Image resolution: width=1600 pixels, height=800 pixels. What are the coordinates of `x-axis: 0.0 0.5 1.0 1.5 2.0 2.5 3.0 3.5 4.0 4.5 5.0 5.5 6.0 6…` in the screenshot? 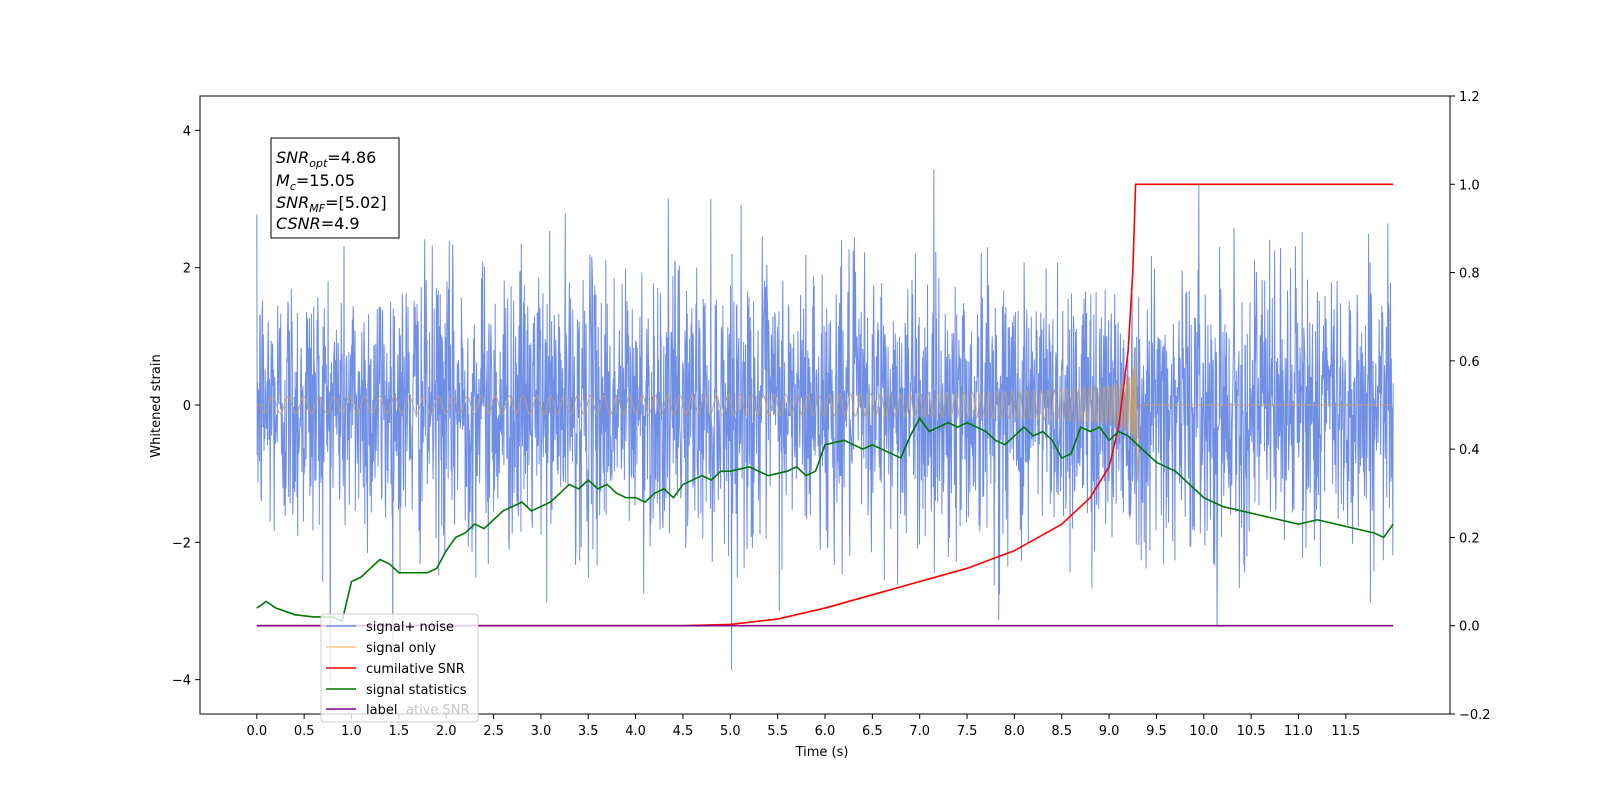 It's located at (803, 726).